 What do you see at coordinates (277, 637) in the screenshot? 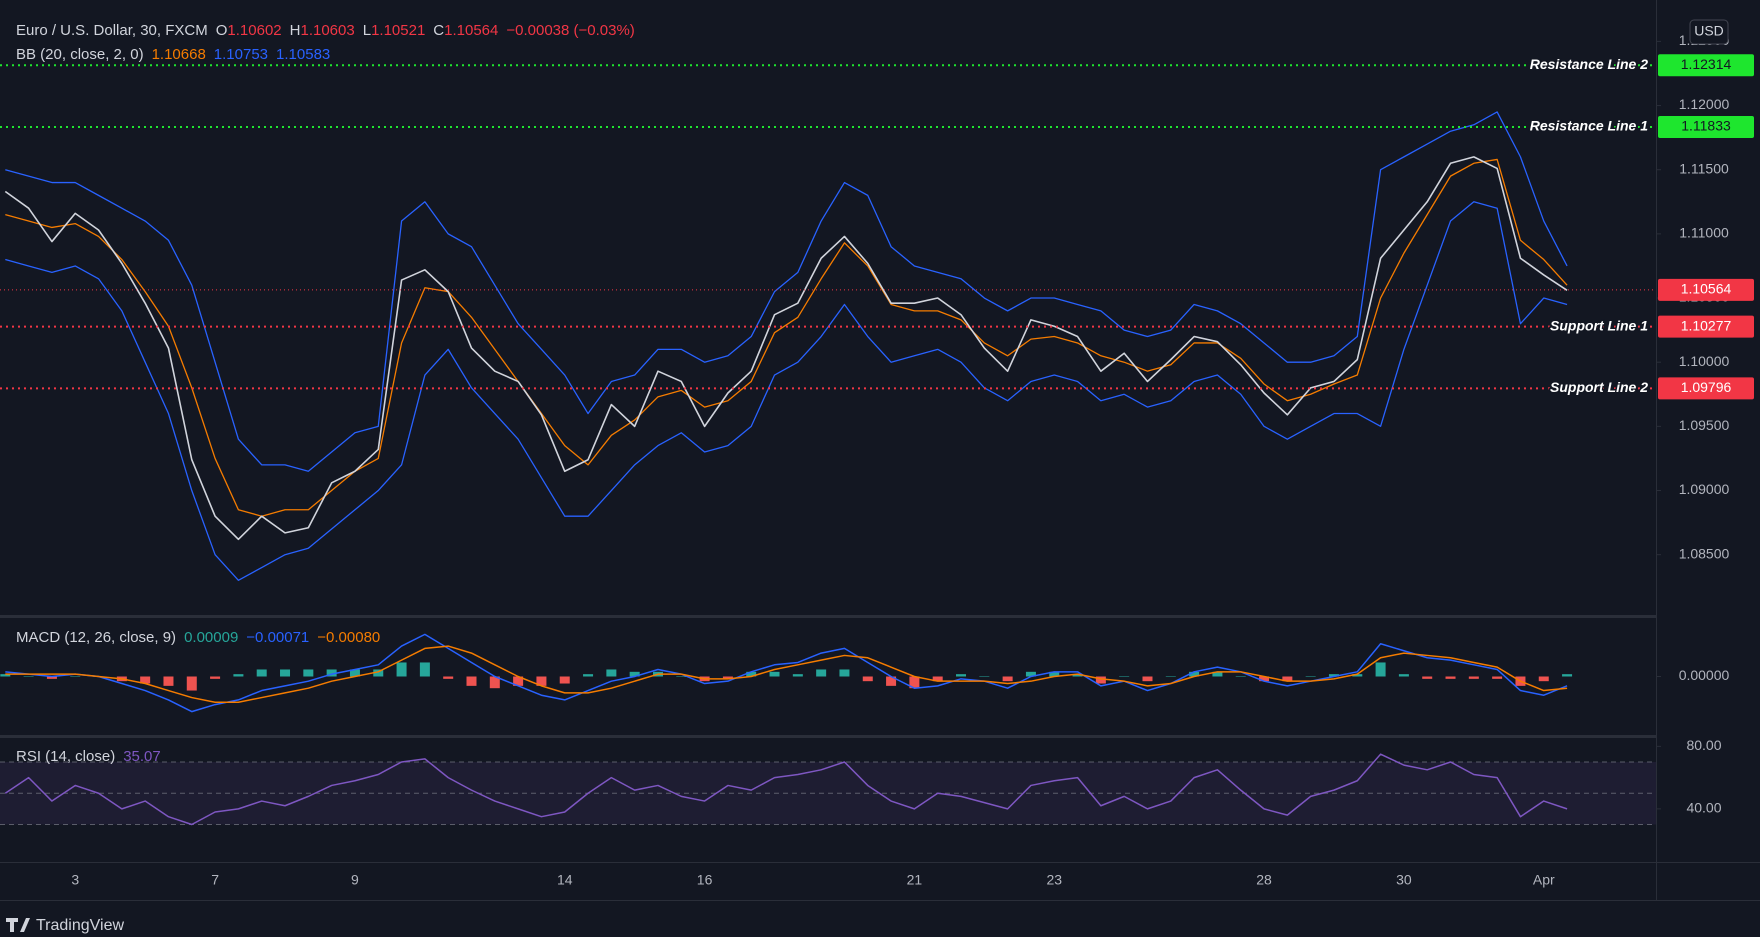
I see `indicator-value: −0.00071` at bounding box center [277, 637].